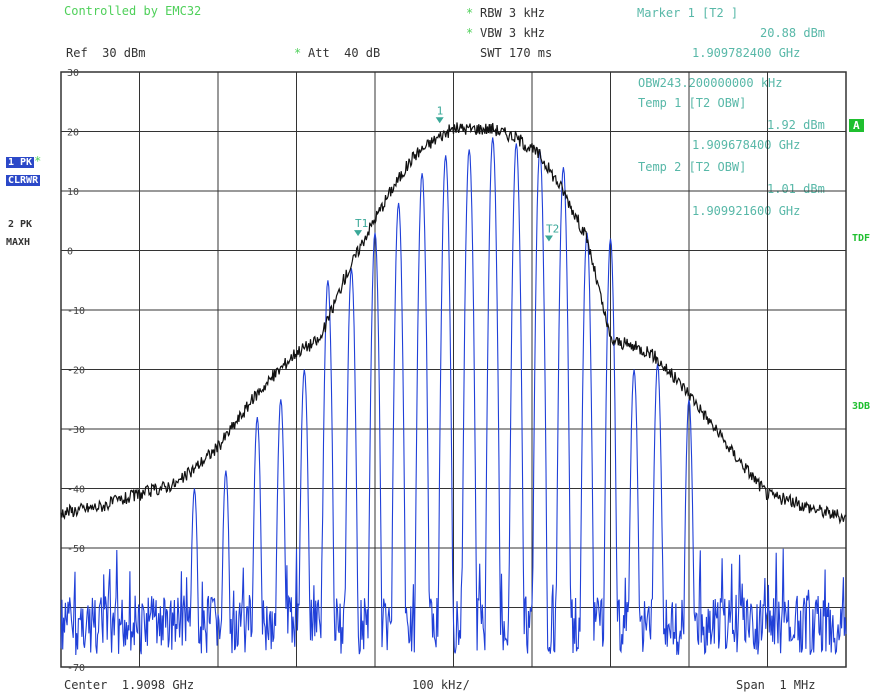  What do you see at coordinates (692, 103) in the screenshot?
I see `temp1-title: Temp 1 [T2 OBW]` at bounding box center [692, 103].